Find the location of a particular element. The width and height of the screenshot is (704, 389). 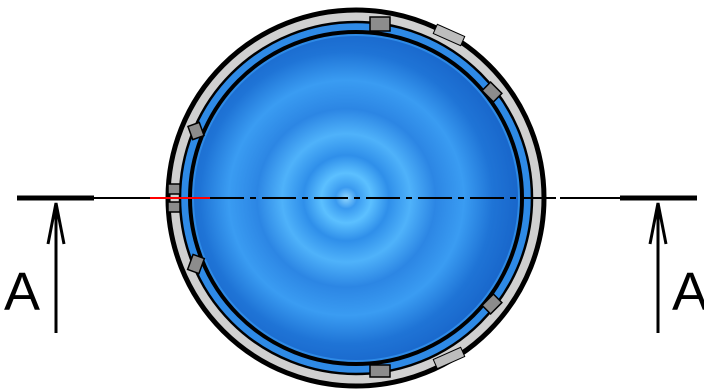

rim-tab-lower-left is located at coordinates (196, 264).